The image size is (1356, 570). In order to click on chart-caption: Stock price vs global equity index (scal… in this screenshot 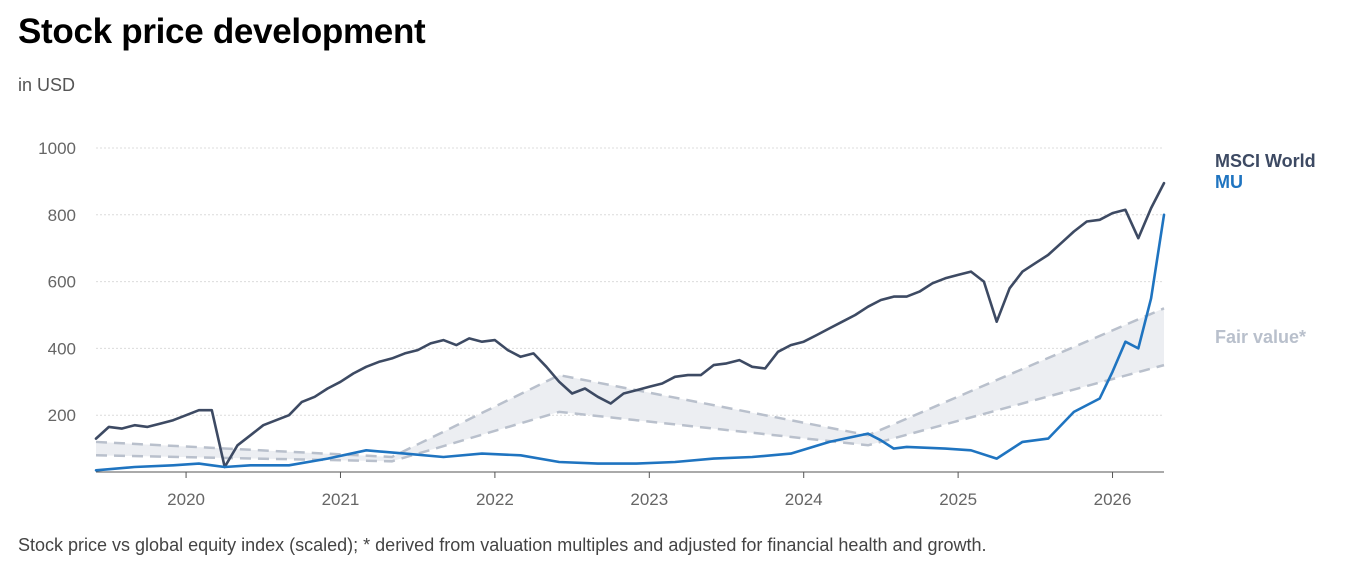, I will do `click(502, 545)`.